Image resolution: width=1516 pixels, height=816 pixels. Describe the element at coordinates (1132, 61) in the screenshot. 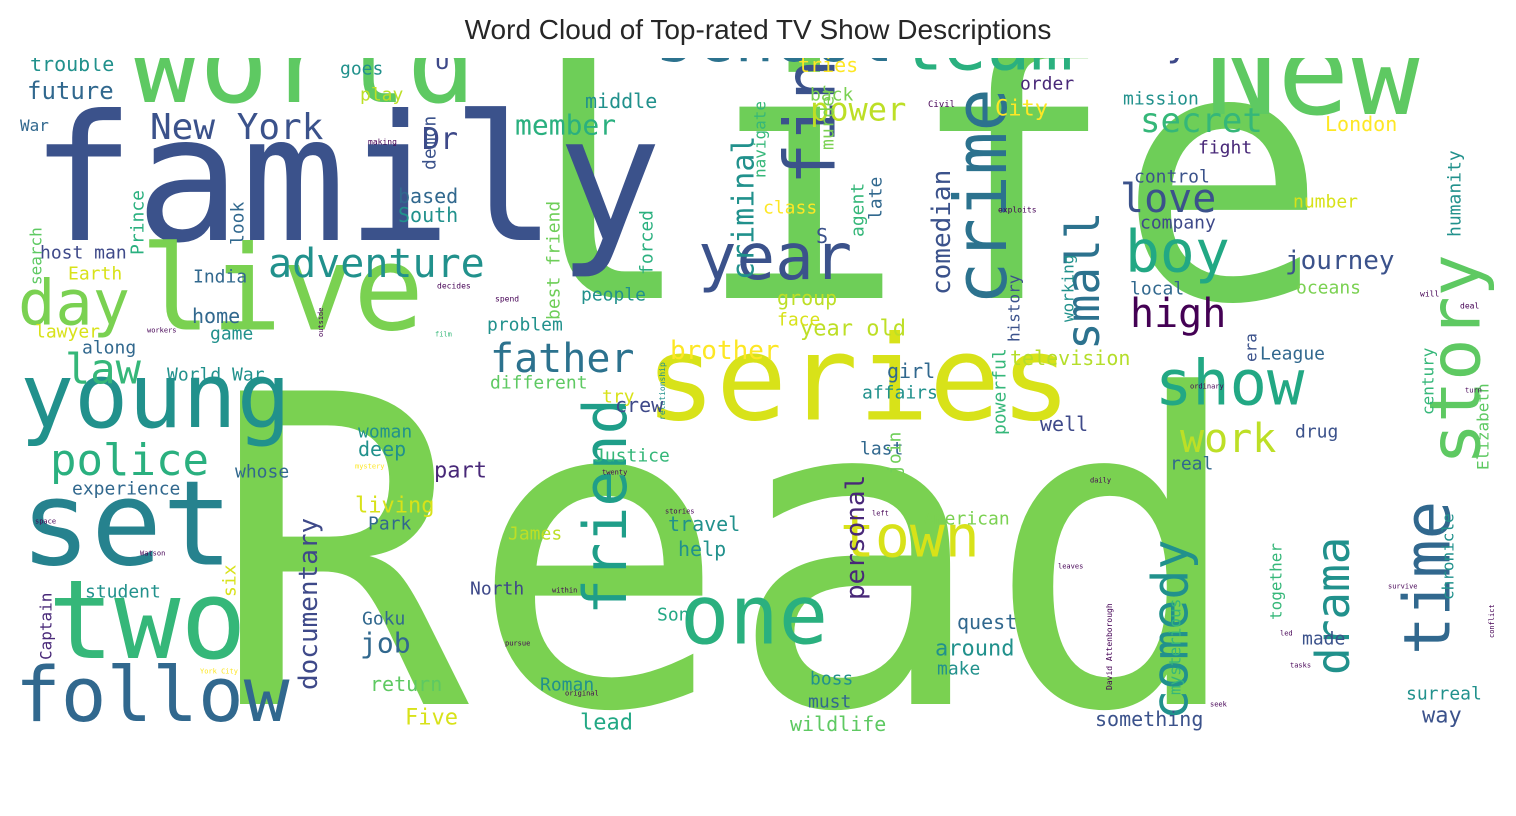

I see `word-early: early` at that location.